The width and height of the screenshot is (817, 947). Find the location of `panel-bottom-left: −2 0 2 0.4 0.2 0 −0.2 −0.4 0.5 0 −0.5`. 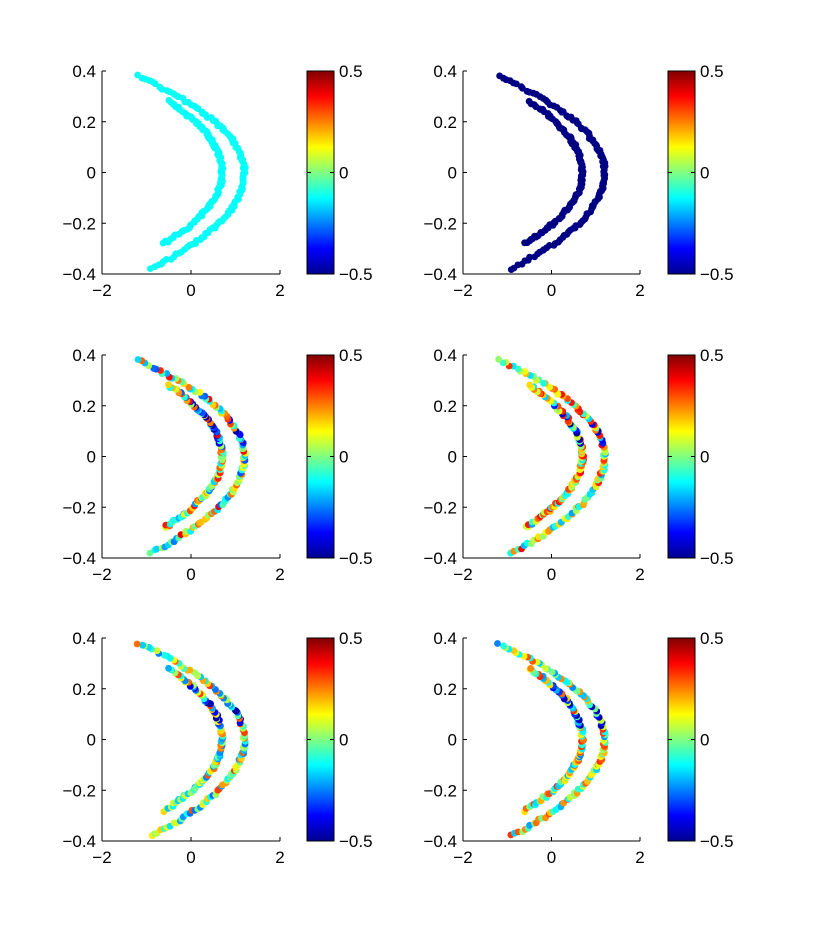

panel-bottom-left: −2 0 2 0.4 0.2 0 −0.2 −0.4 0.5 0 −0.5 is located at coordinates (217, 748).